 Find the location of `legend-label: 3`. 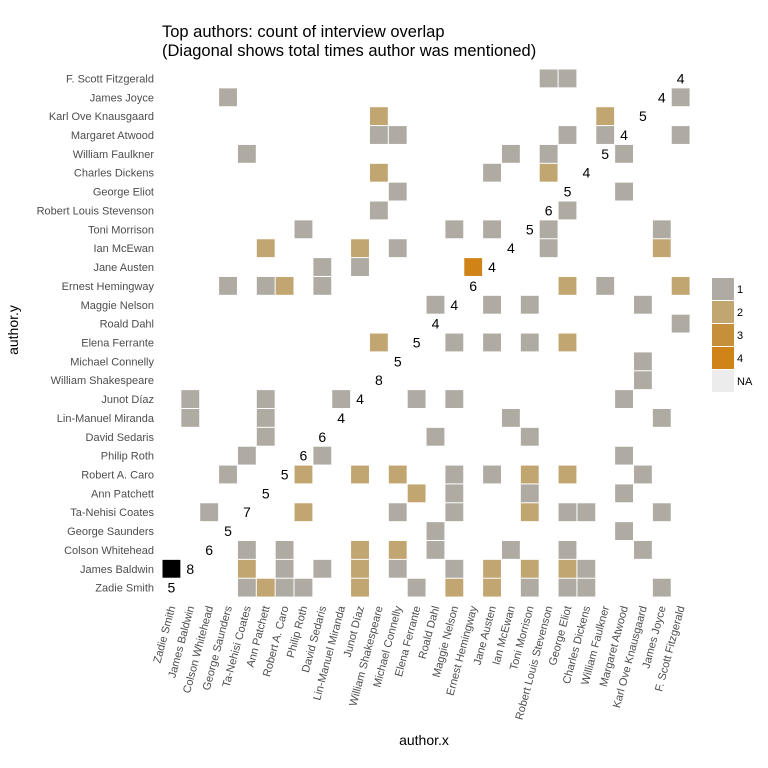

legend-label: 3 is located at coordinates (740, 336).